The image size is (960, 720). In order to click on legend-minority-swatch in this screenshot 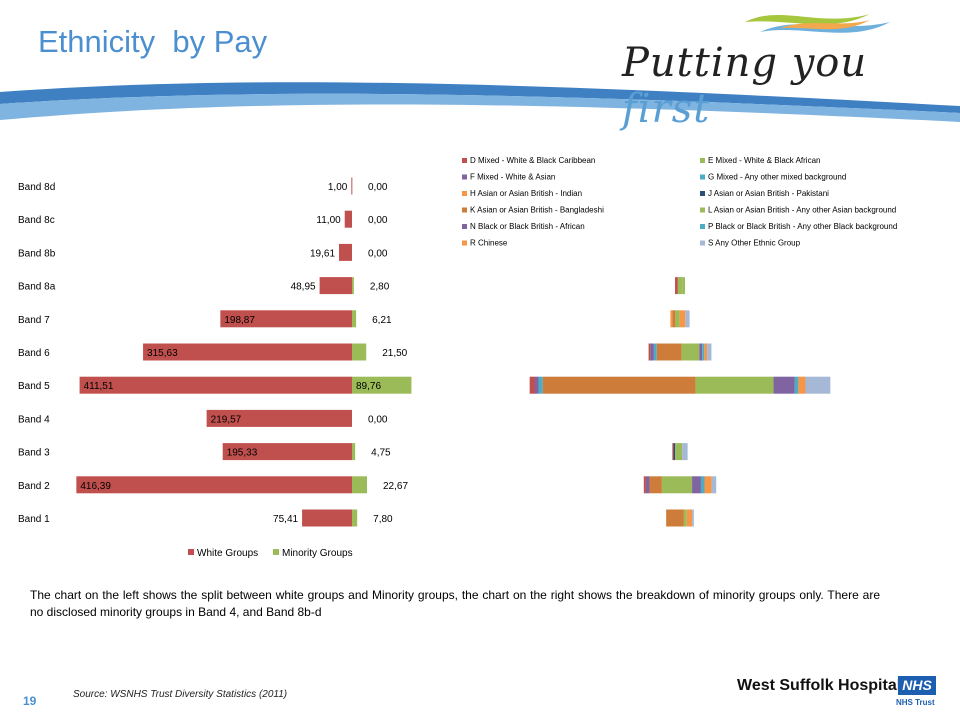, I will do `click(276, 552)`.